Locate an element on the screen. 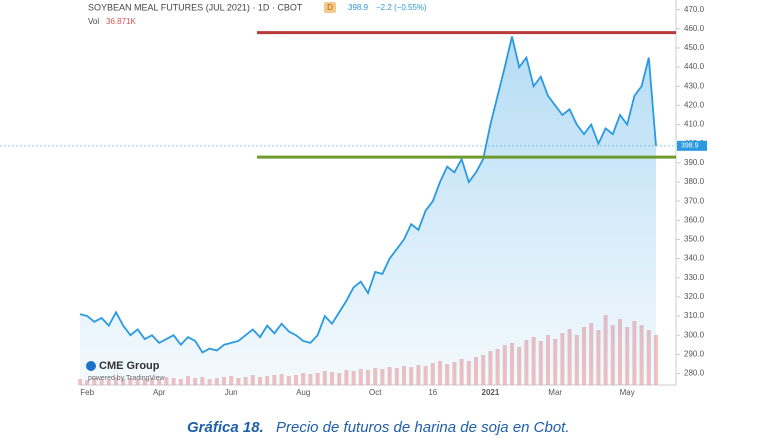  y-tick-label: 280.0 is located at coordinates (694, 373).